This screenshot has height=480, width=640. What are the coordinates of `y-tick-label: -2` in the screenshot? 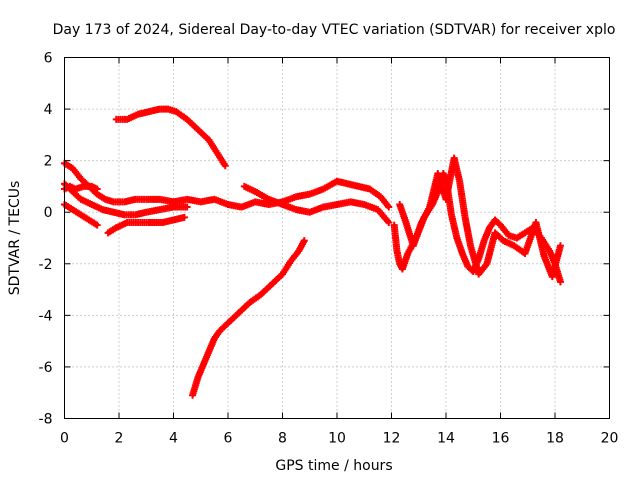 It's located at (46, 265).